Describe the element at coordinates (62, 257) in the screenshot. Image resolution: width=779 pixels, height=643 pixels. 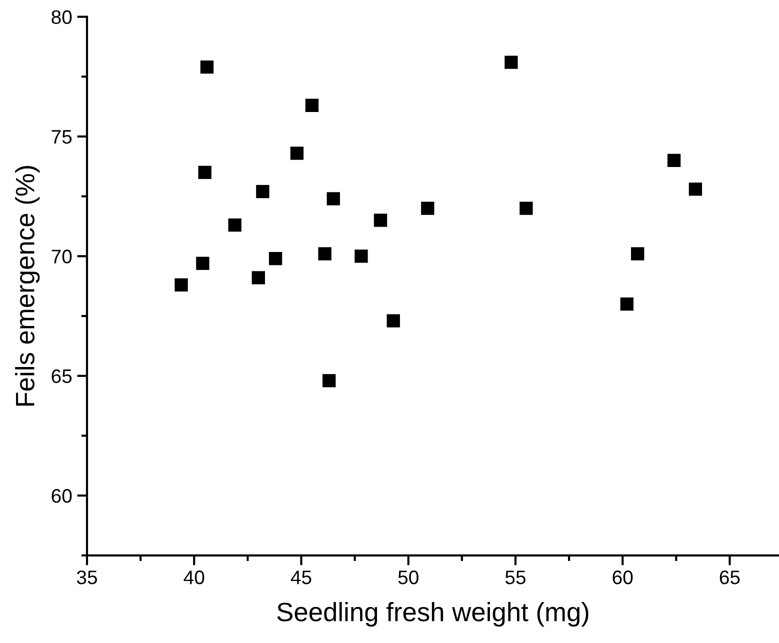
I see `y-tick-label: 70` at that location.